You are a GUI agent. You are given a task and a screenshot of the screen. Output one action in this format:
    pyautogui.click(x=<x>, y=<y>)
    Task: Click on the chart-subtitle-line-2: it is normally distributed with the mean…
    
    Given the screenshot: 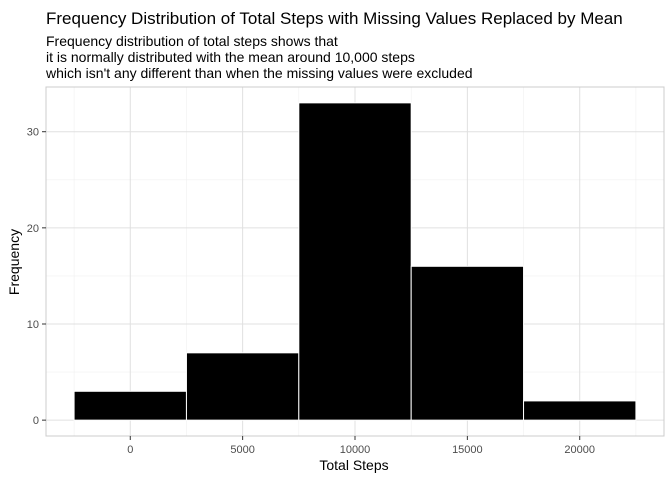 What is the action you would take?
    pyautogui.click(x=230, y=57)
    